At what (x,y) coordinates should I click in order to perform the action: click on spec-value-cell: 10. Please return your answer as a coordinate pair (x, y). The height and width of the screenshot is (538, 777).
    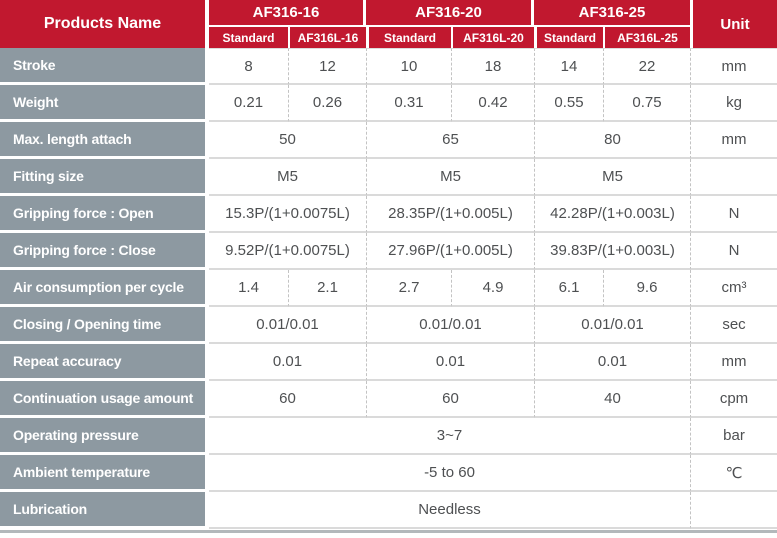
    Looking at the image, I should click on (408, 66).